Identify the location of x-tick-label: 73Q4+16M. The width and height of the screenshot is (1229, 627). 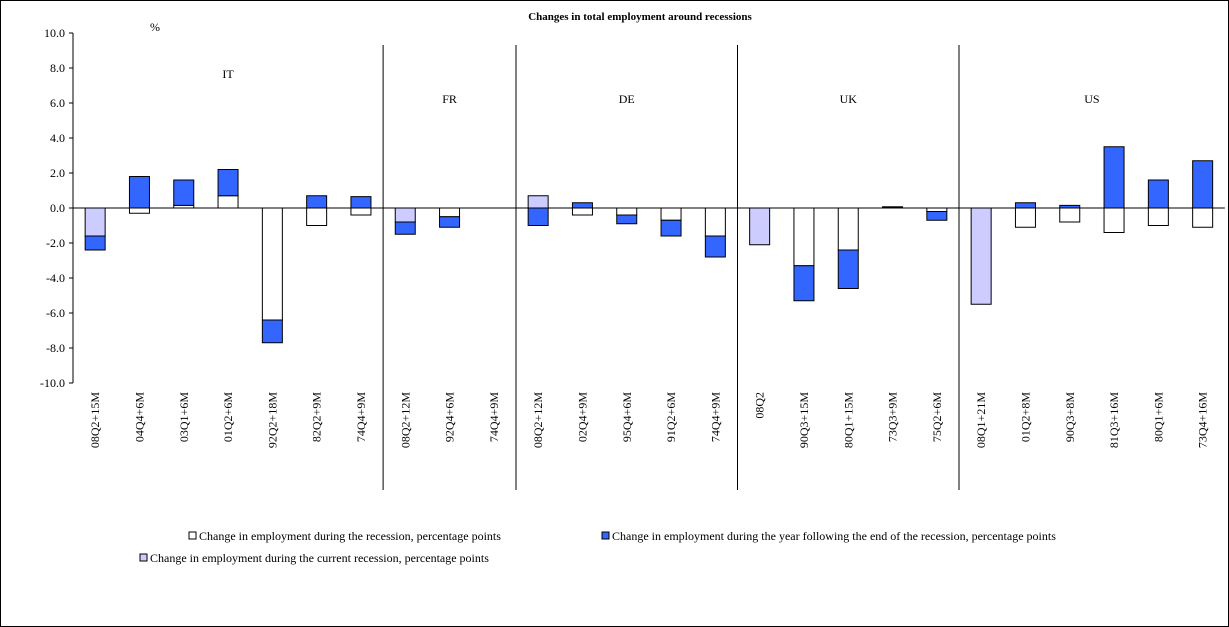
(1203, 420).